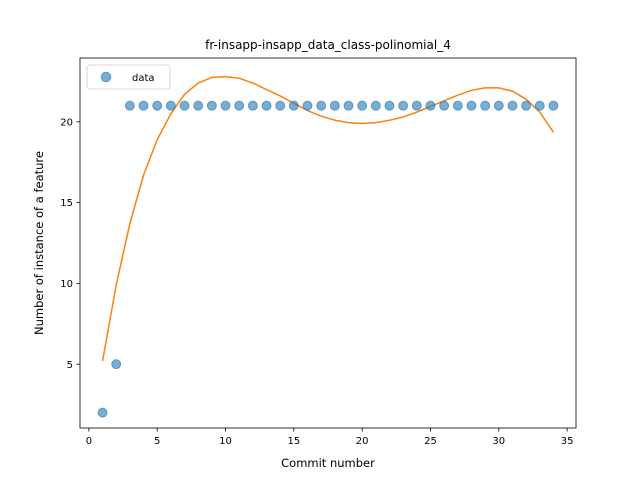 The height and width of the screenshot is (485, 640). What do you see at coordinates (66, 203) in the screenshot?
I see `y-tick-label: 15` at bounding box center [66, 203].